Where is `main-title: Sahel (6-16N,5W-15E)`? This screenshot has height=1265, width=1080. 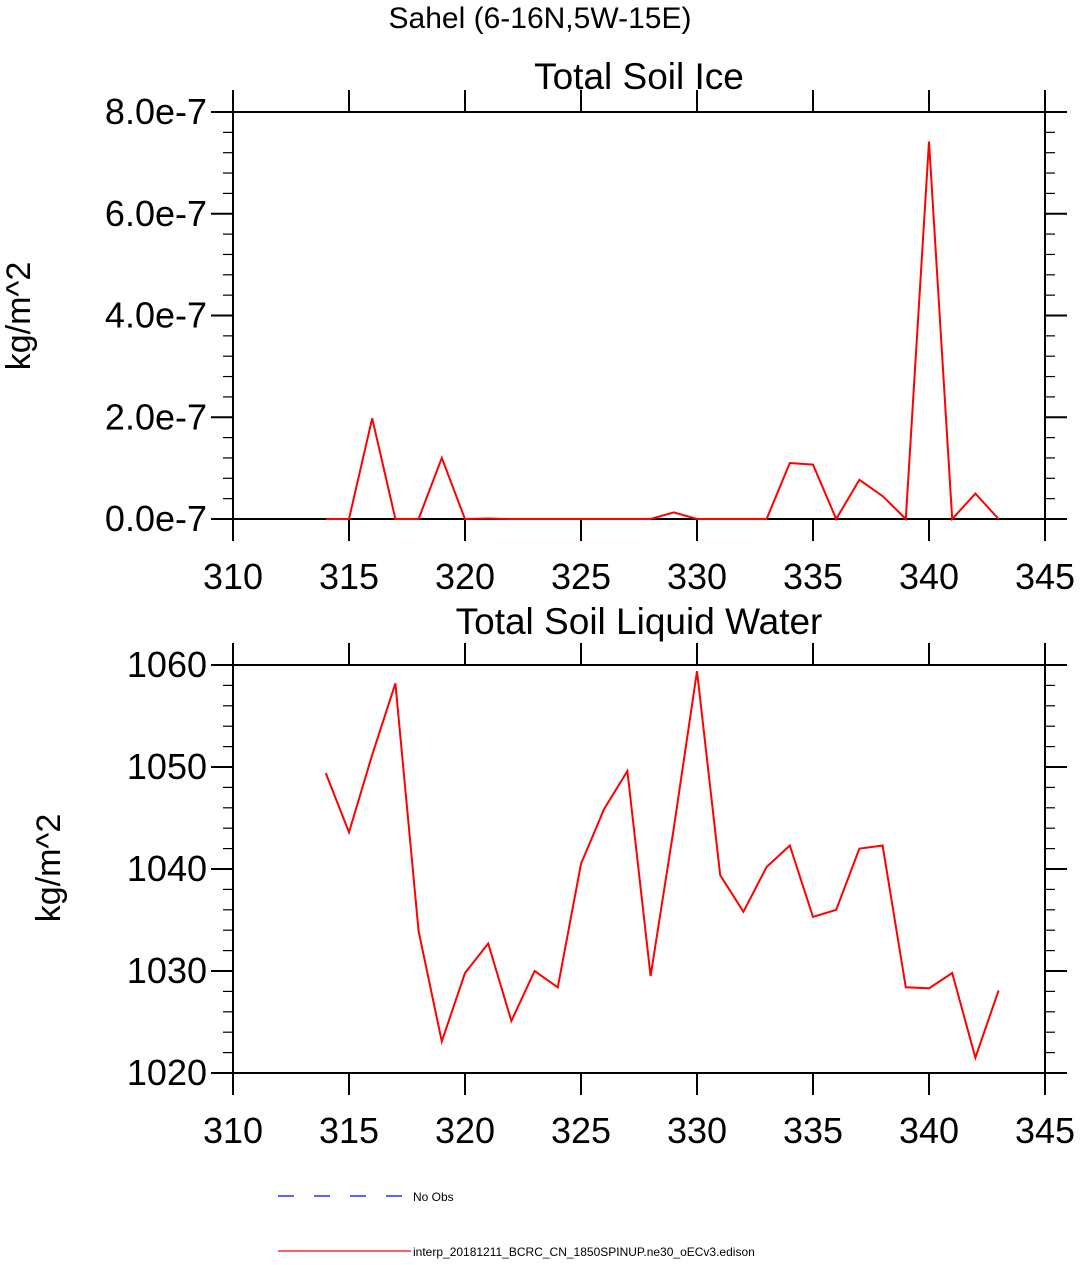
main-title: Sahel (6-16N,5W-15E) is located at coordinates (540, 18).